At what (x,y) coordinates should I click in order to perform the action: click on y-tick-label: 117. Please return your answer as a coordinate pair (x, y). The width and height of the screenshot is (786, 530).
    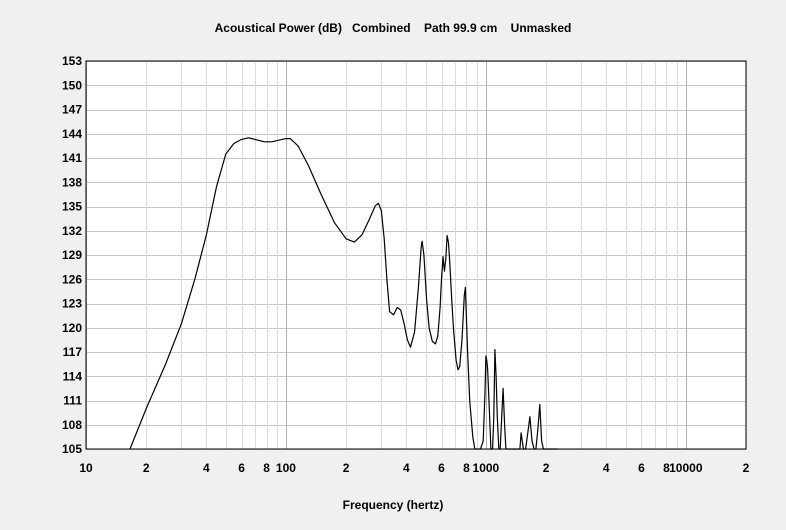
    Looking at the image, I should click on (73, 352).